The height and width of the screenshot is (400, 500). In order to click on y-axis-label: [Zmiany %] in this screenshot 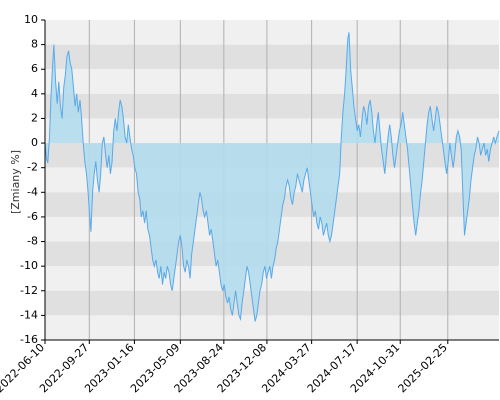, I will do `click(15, 182)`.